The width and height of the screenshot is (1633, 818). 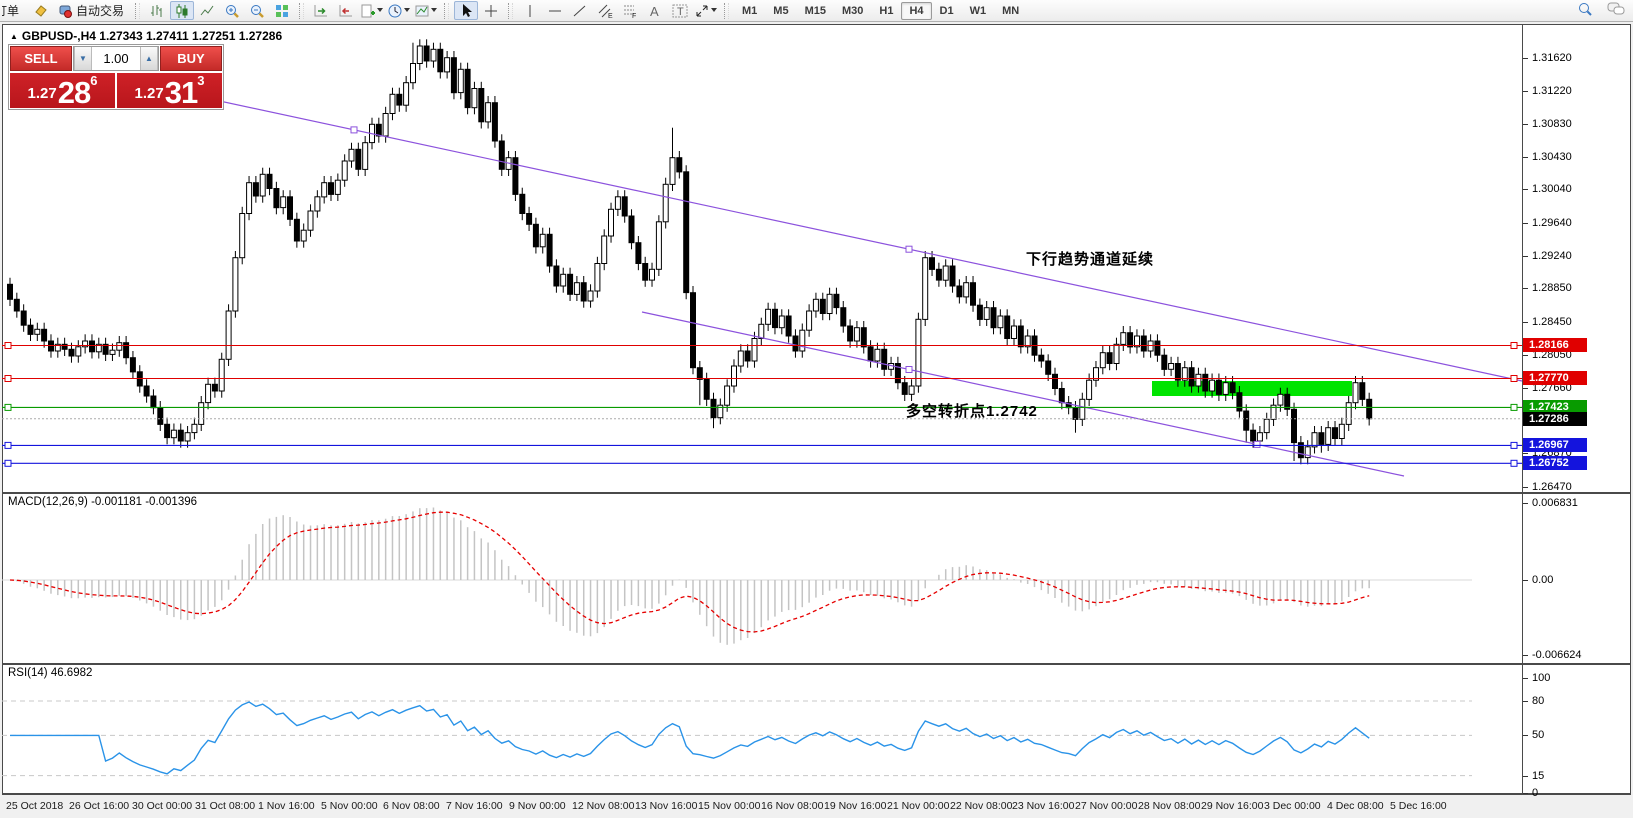 What do you see at coordinates (886, 10) in the screenshot?
I see `timeframe-h1: H1` at bounding box center [886, 10].